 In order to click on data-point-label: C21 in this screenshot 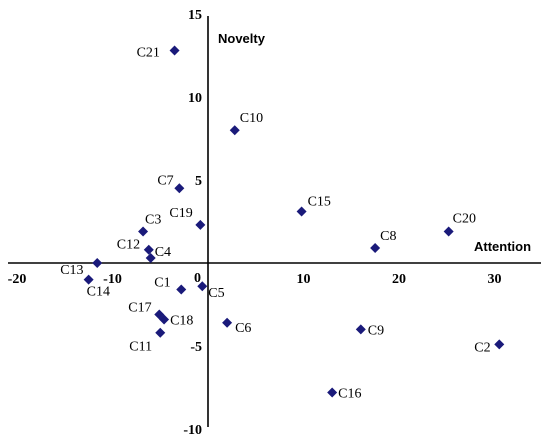, I will do `click(148, 53)`.